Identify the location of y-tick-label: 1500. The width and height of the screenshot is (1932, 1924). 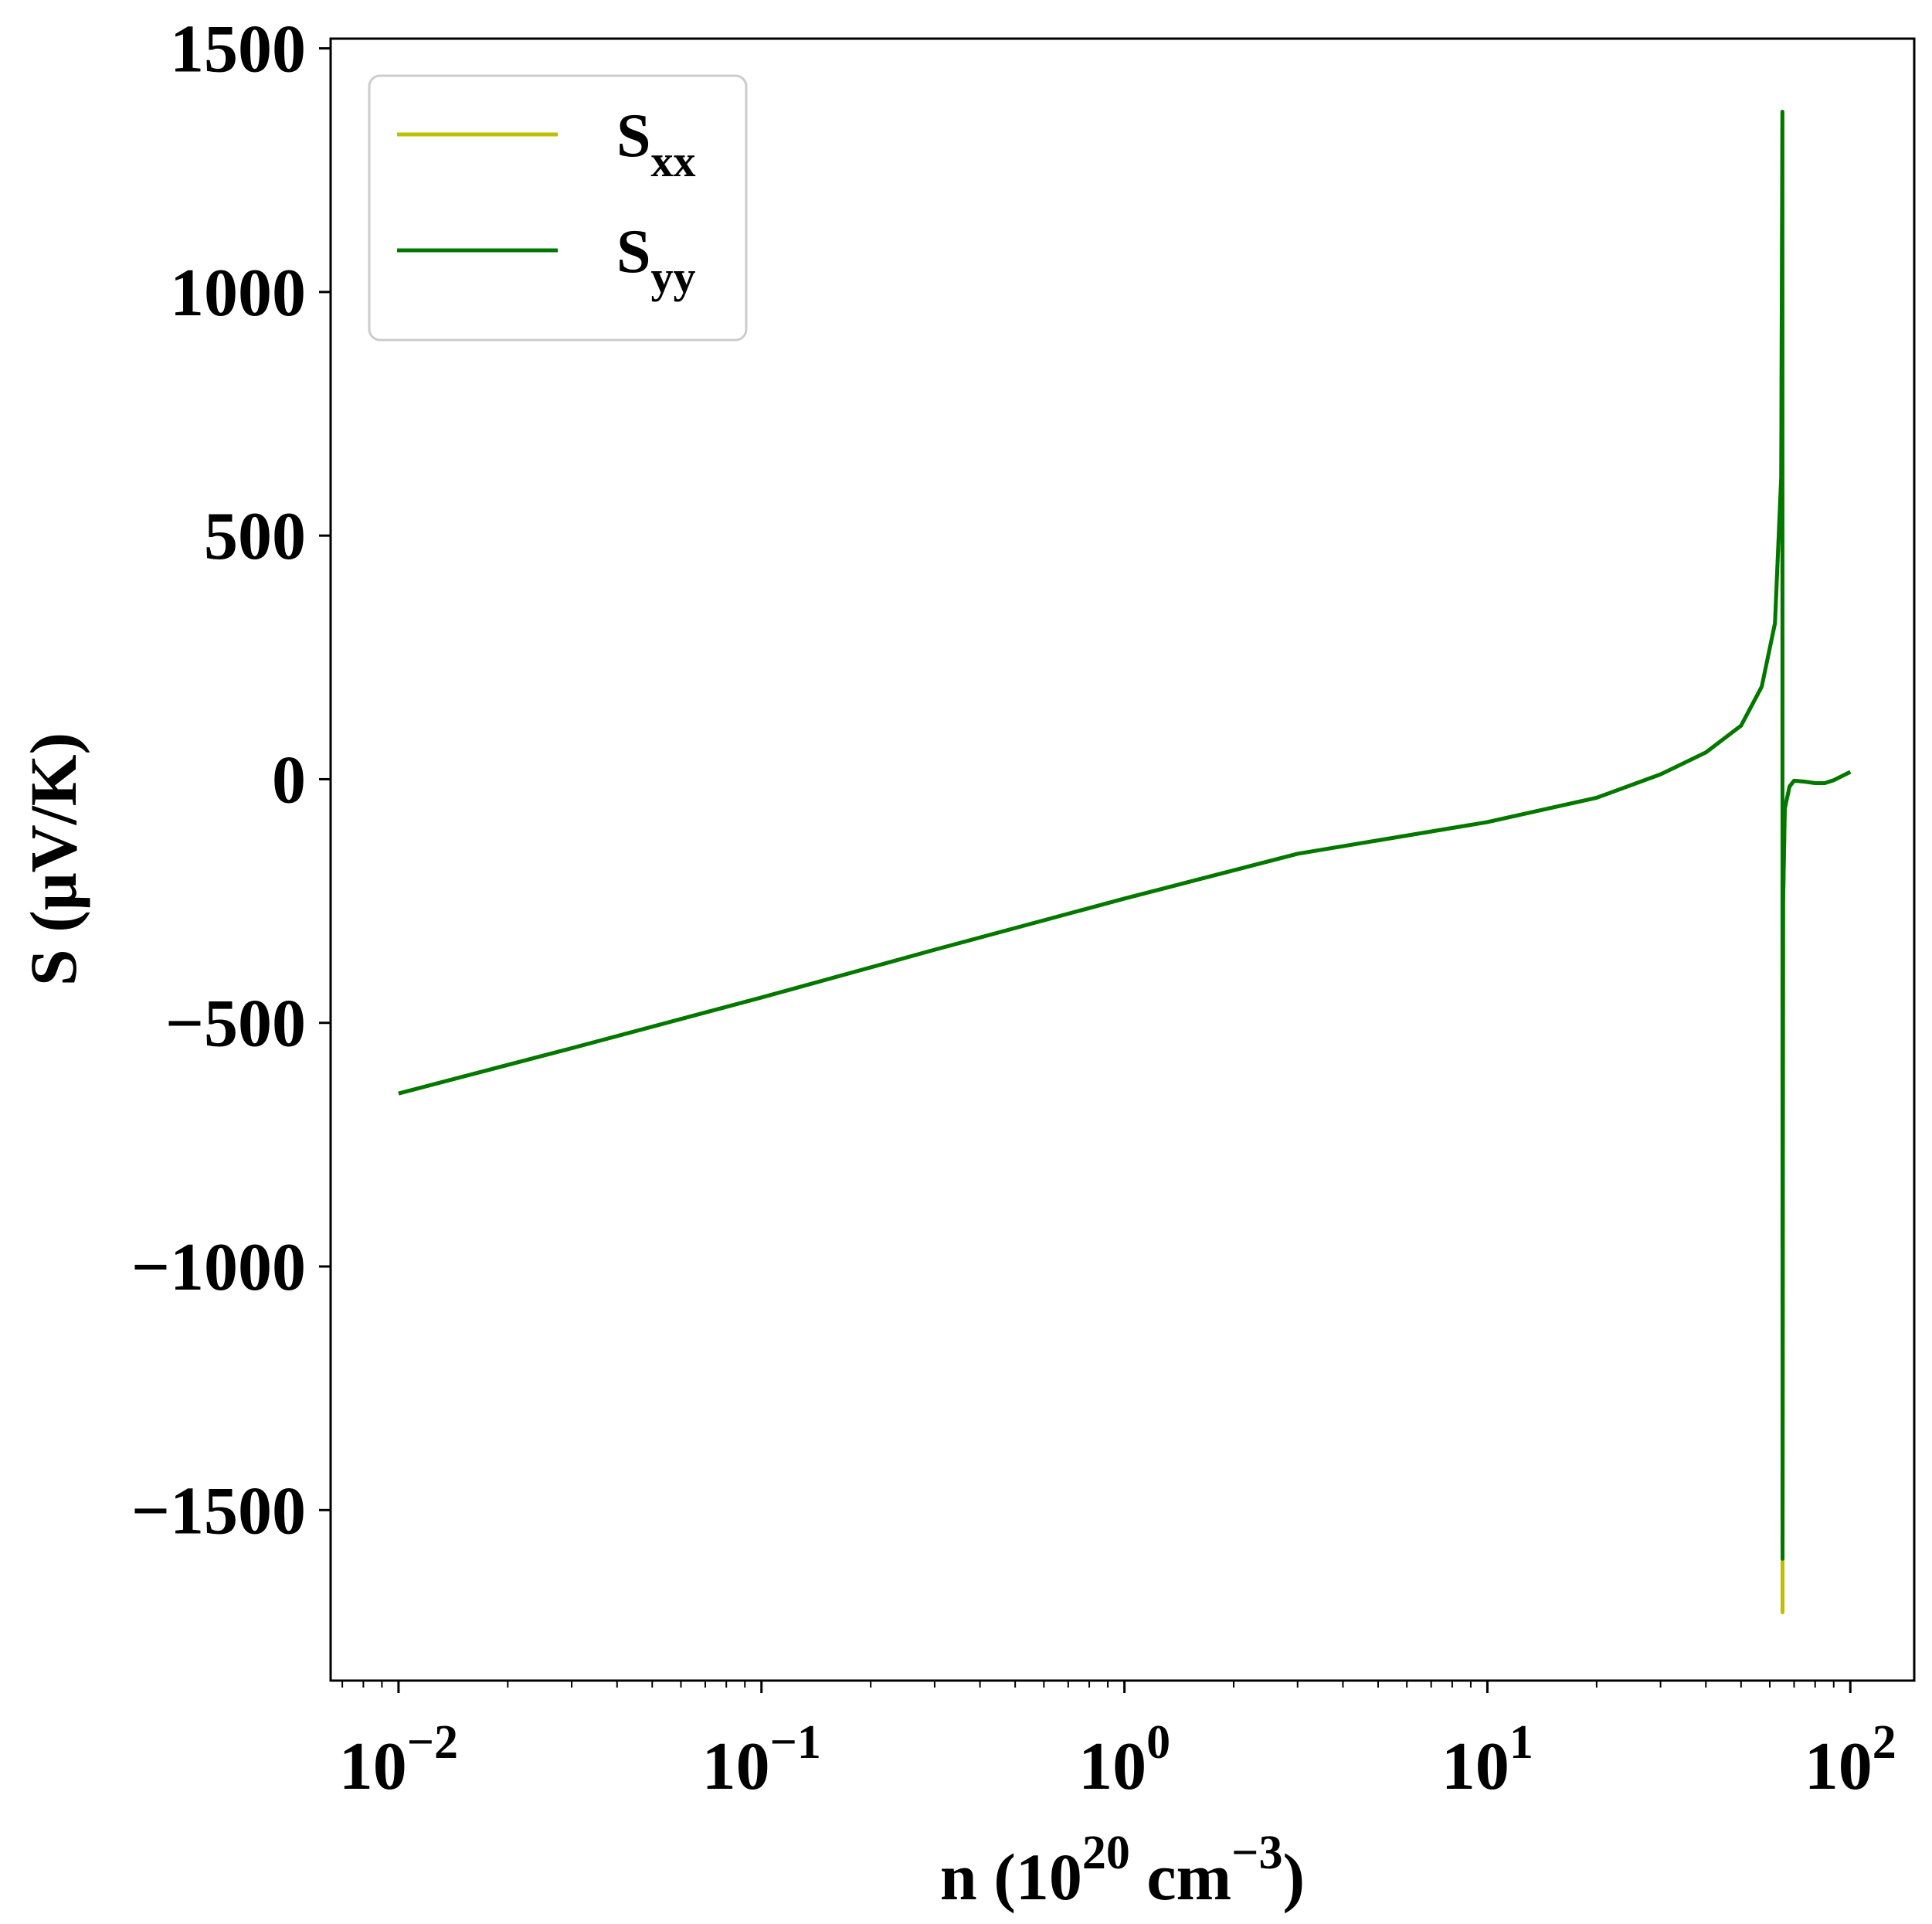
(238, 49).